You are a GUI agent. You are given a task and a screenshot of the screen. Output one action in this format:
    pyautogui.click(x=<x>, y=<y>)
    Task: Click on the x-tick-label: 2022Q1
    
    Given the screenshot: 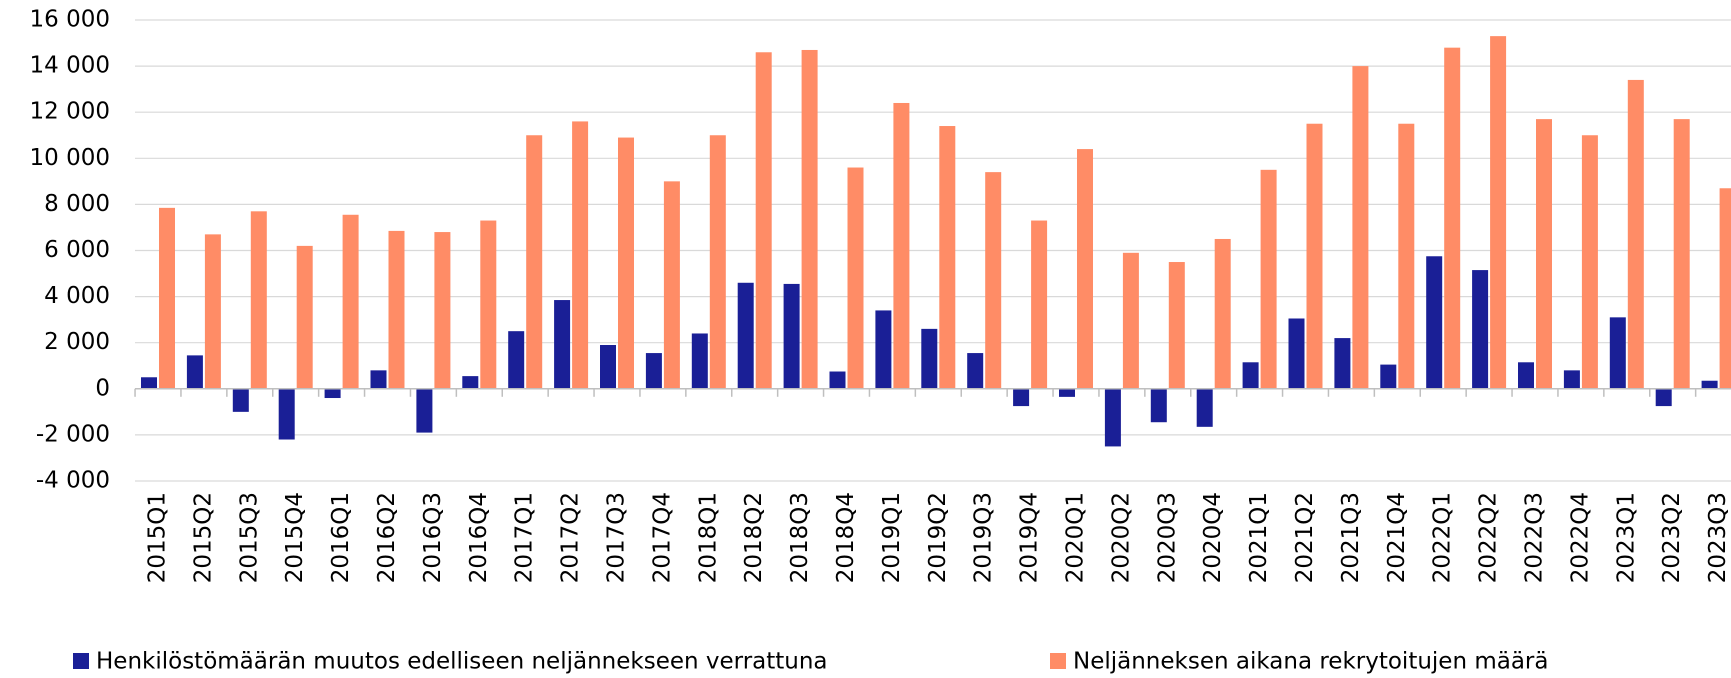 What is the action you would take?
    pyautogui.click(x=1443, y=537)
    